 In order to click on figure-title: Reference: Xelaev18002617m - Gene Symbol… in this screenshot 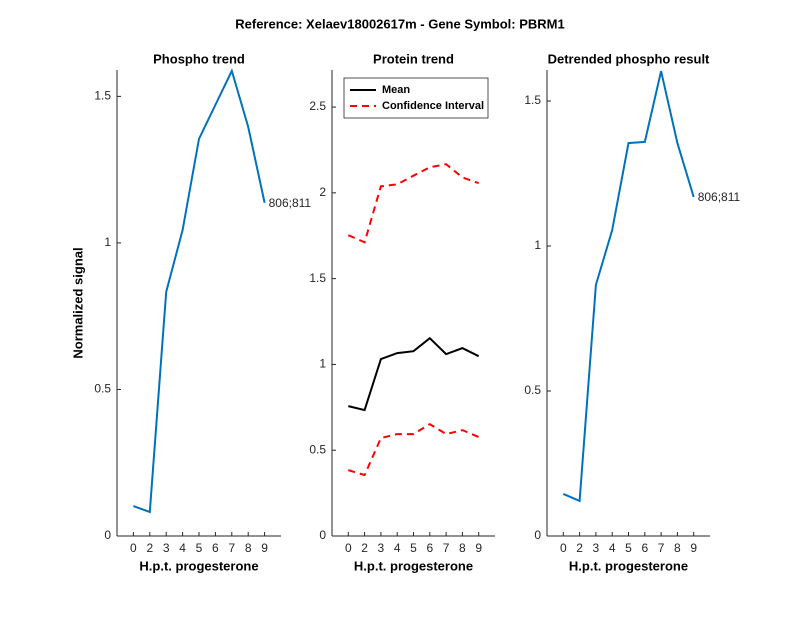, I will do `click(400, 23)`.